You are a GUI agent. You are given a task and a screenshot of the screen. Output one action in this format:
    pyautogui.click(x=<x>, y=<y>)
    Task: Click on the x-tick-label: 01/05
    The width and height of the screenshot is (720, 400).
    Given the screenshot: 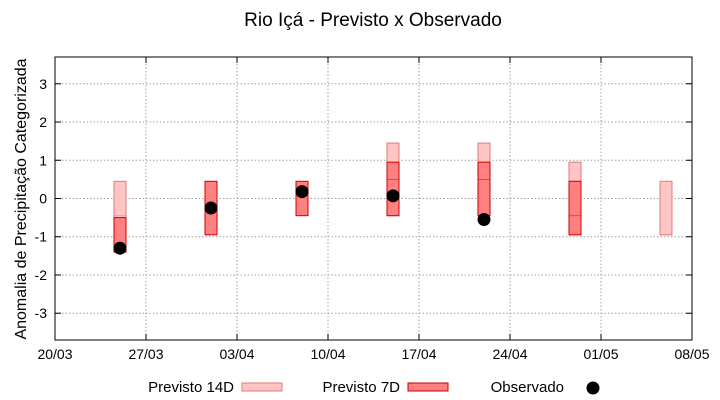 What is the action you would take?
    pyautogui.click(x=600, y=354)
    